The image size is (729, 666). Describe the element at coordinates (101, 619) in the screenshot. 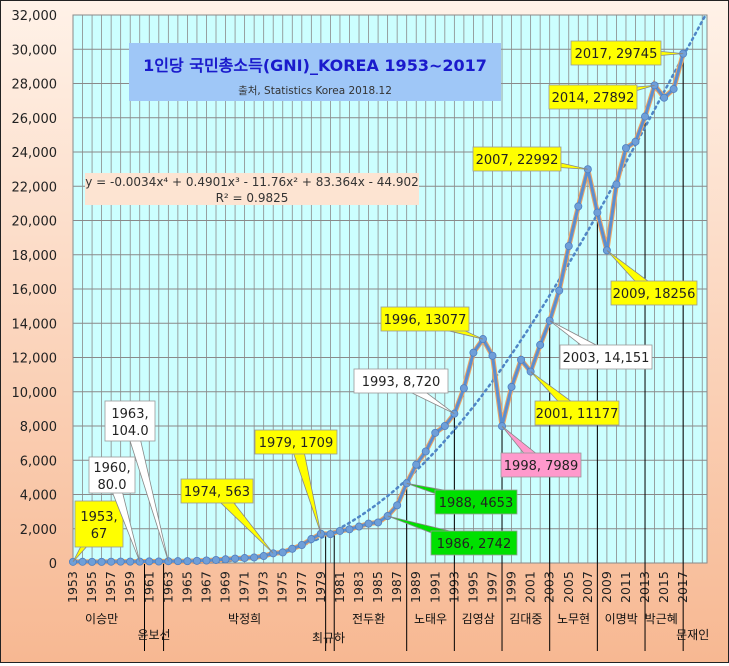

I see `president-label: 이승만` at that location.